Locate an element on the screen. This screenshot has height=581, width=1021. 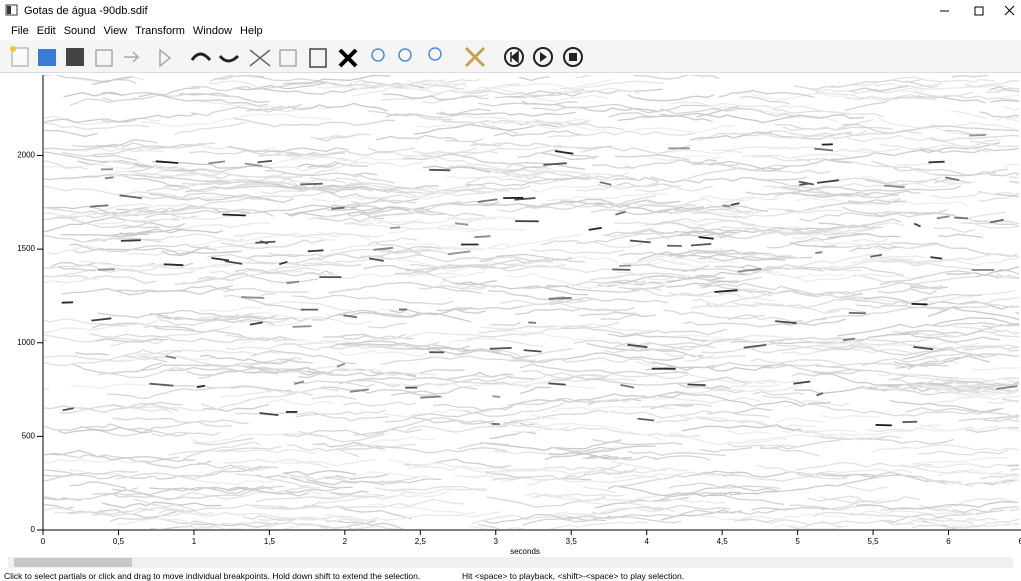
next-button is located at coordinates (165, 58).